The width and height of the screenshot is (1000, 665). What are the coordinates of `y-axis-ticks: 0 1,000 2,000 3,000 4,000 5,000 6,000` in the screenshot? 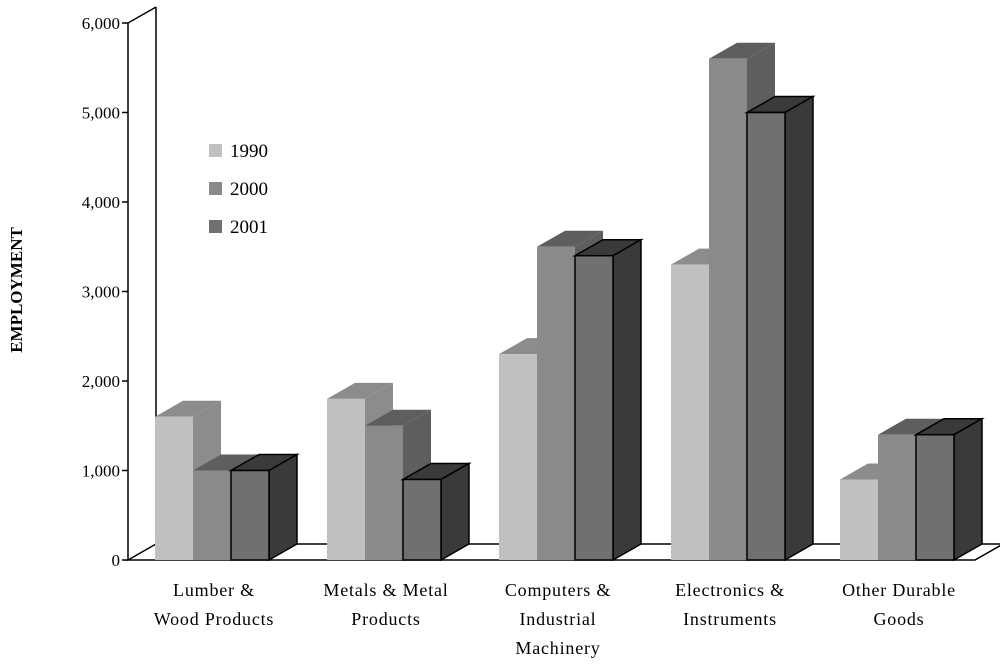 It's located at (105, 292).